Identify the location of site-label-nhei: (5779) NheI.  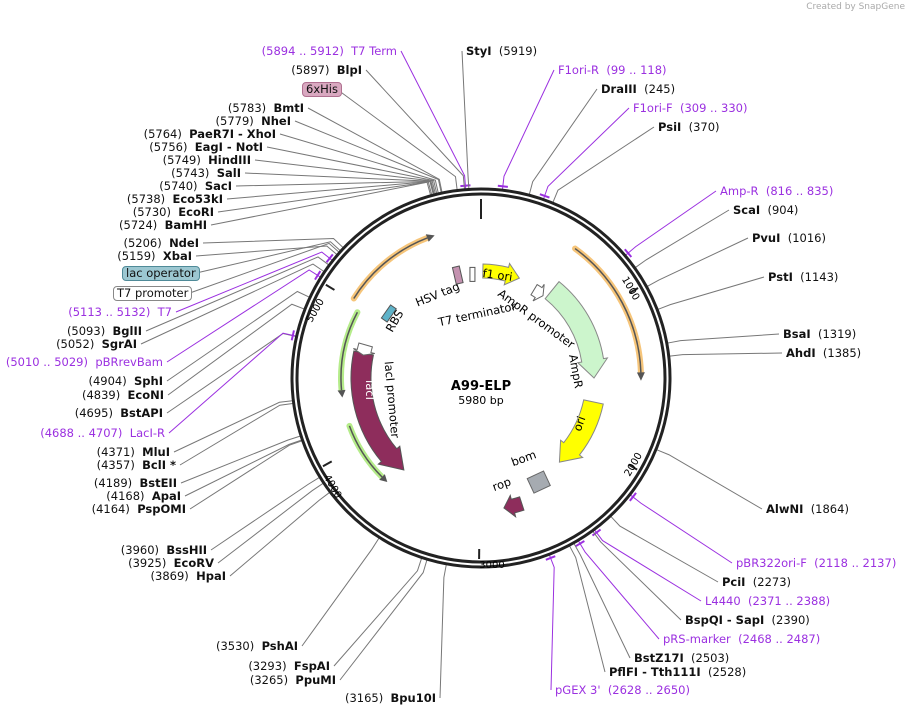
(253, 121).